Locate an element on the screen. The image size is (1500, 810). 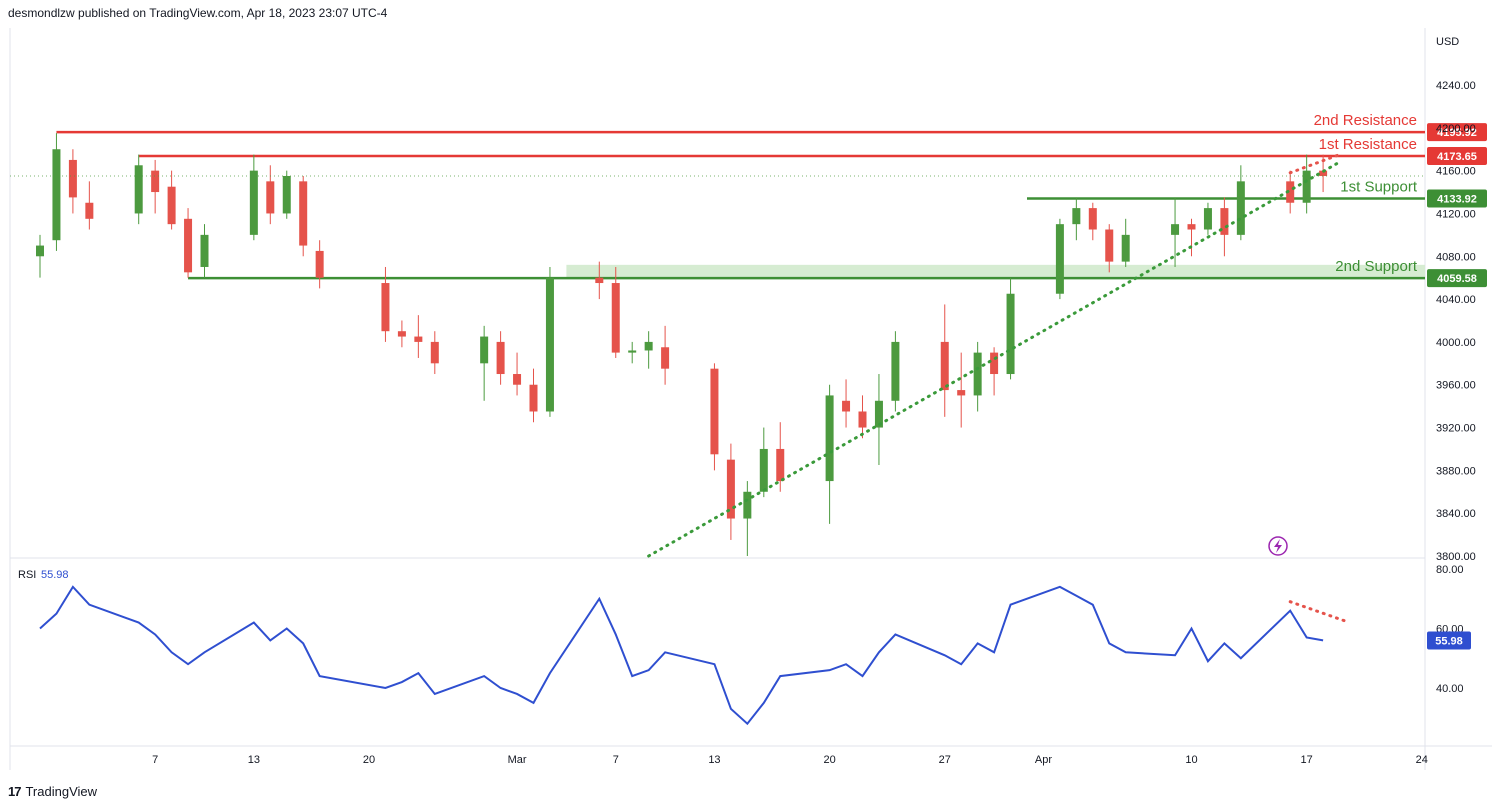
footer-brand-text: TradingView is located at coordinates (61, 791).